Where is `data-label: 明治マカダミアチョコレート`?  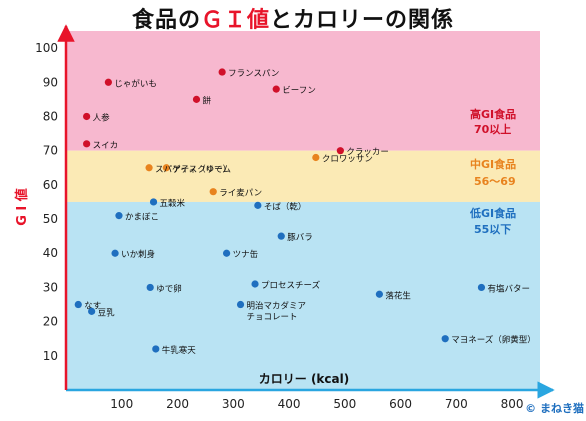 data-label: 明治マカダミアチョコレート is located at coordinates (277, 312).